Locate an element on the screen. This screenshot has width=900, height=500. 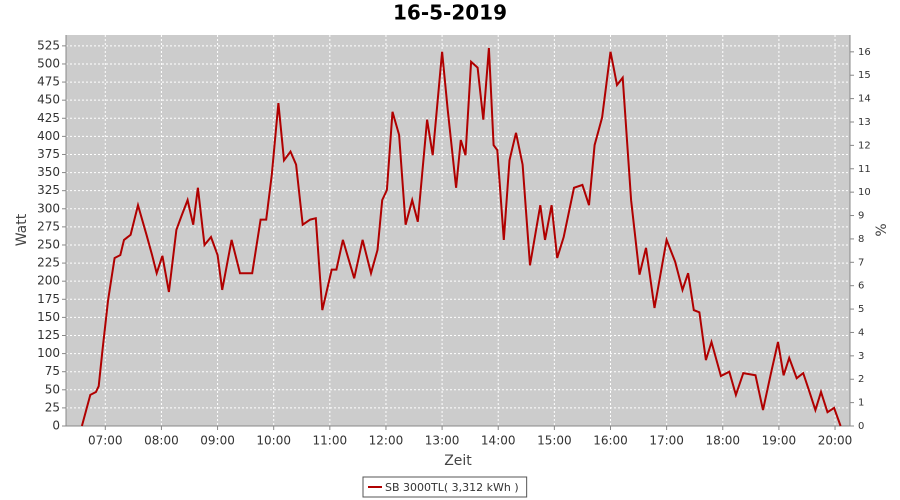
x-tick-label: 15:00 is located at coordinates (554, 441).